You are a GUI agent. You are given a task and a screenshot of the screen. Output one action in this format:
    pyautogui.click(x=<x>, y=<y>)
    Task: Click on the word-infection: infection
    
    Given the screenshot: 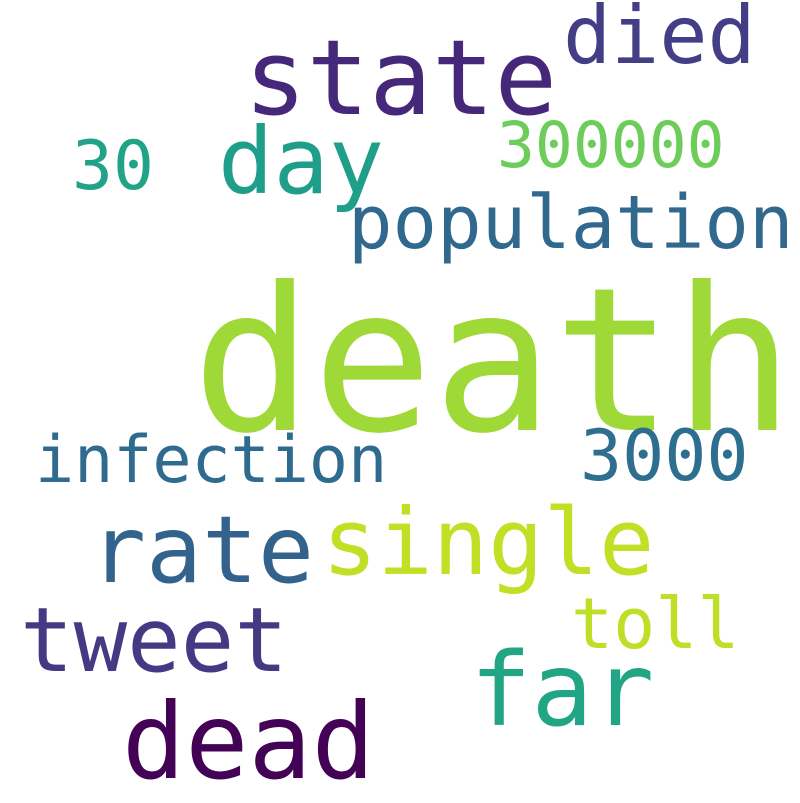 What is the action you would take?
    pyautogui.click(x=211, y=460)
    